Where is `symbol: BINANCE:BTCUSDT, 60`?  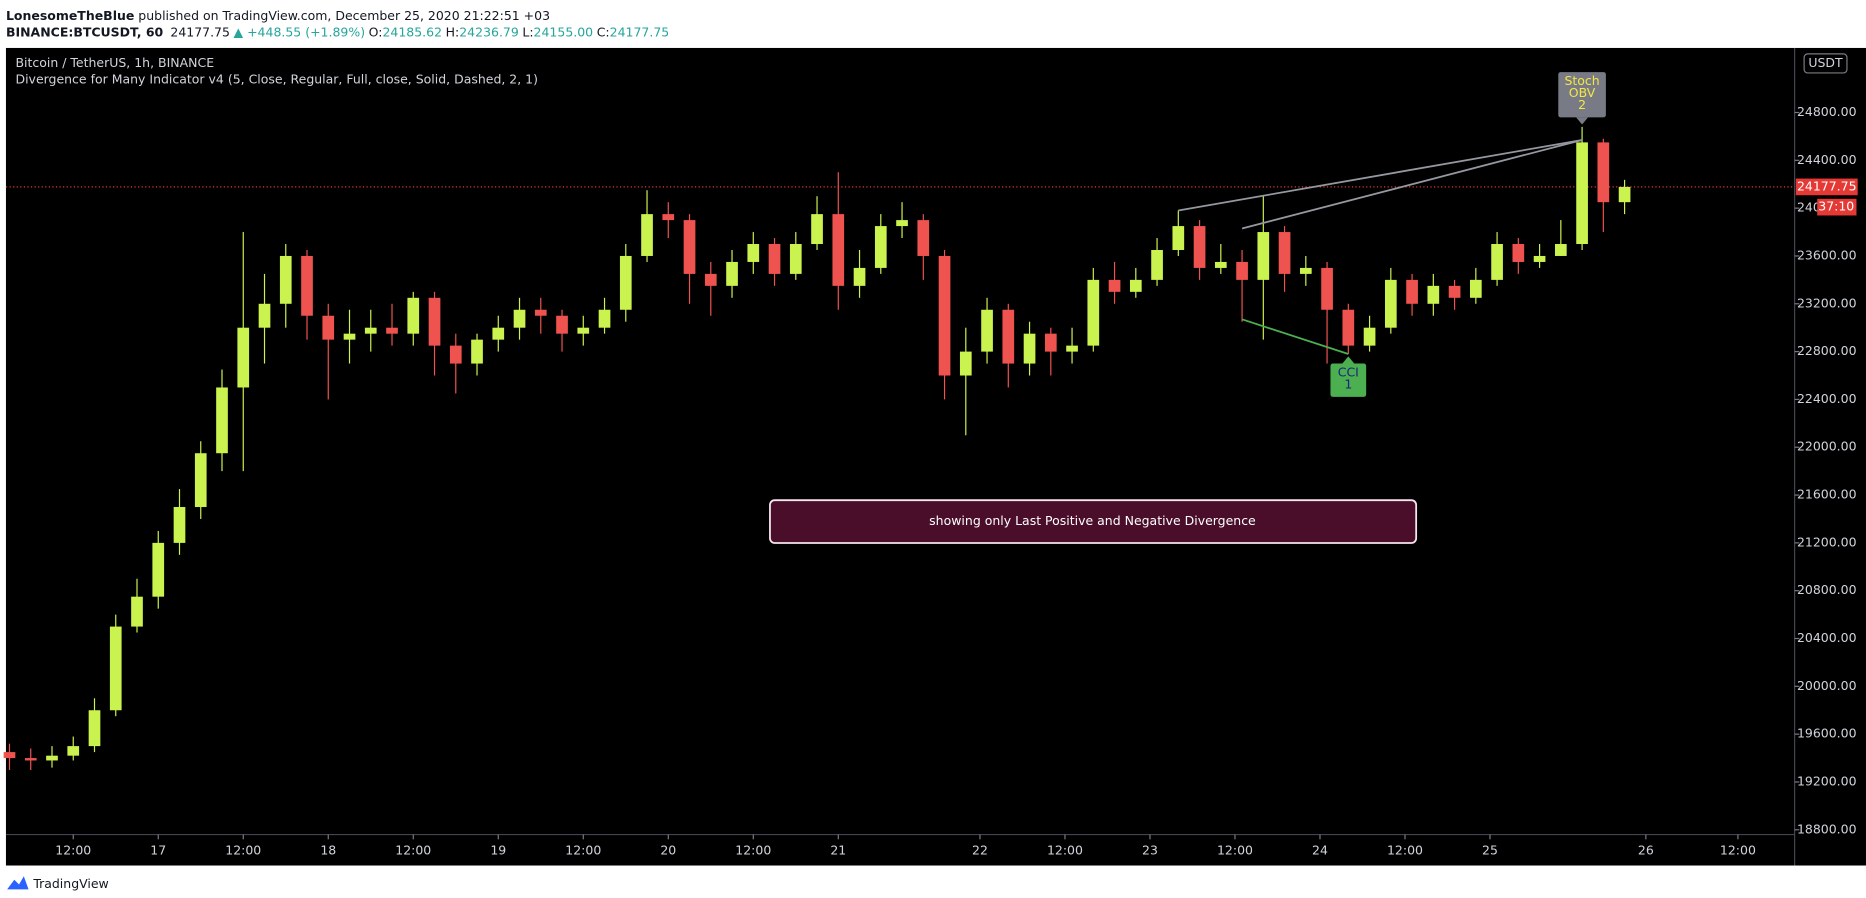 symbol: BINANCE:BTCUSDT, 60 is located at coordinates (85, 31).